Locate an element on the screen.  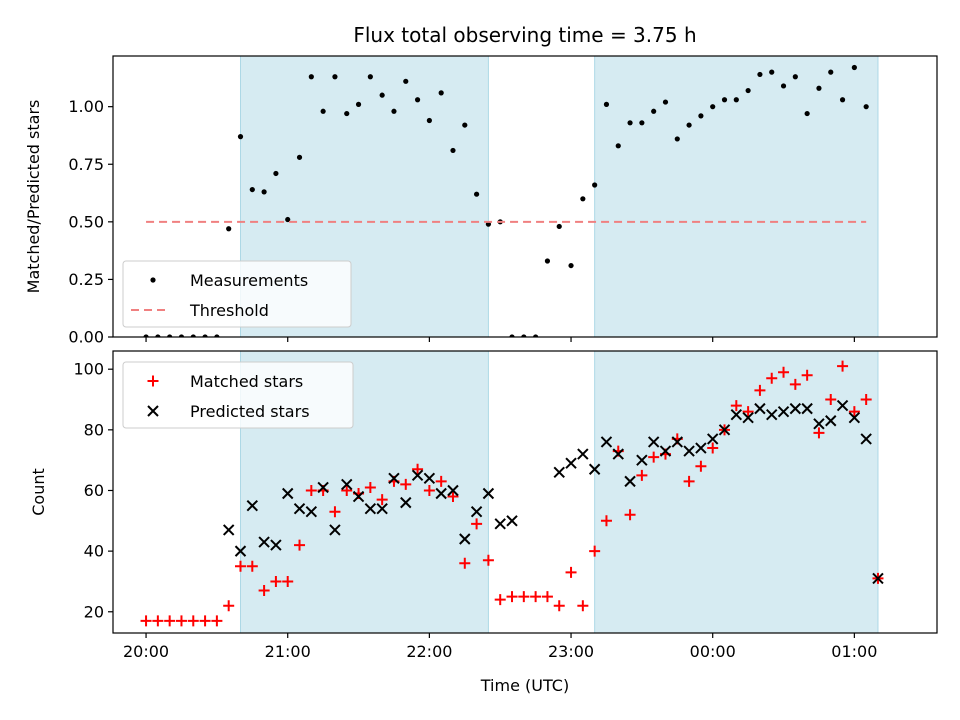
y-tick-label: 20 is located at coordinates (94, 611).